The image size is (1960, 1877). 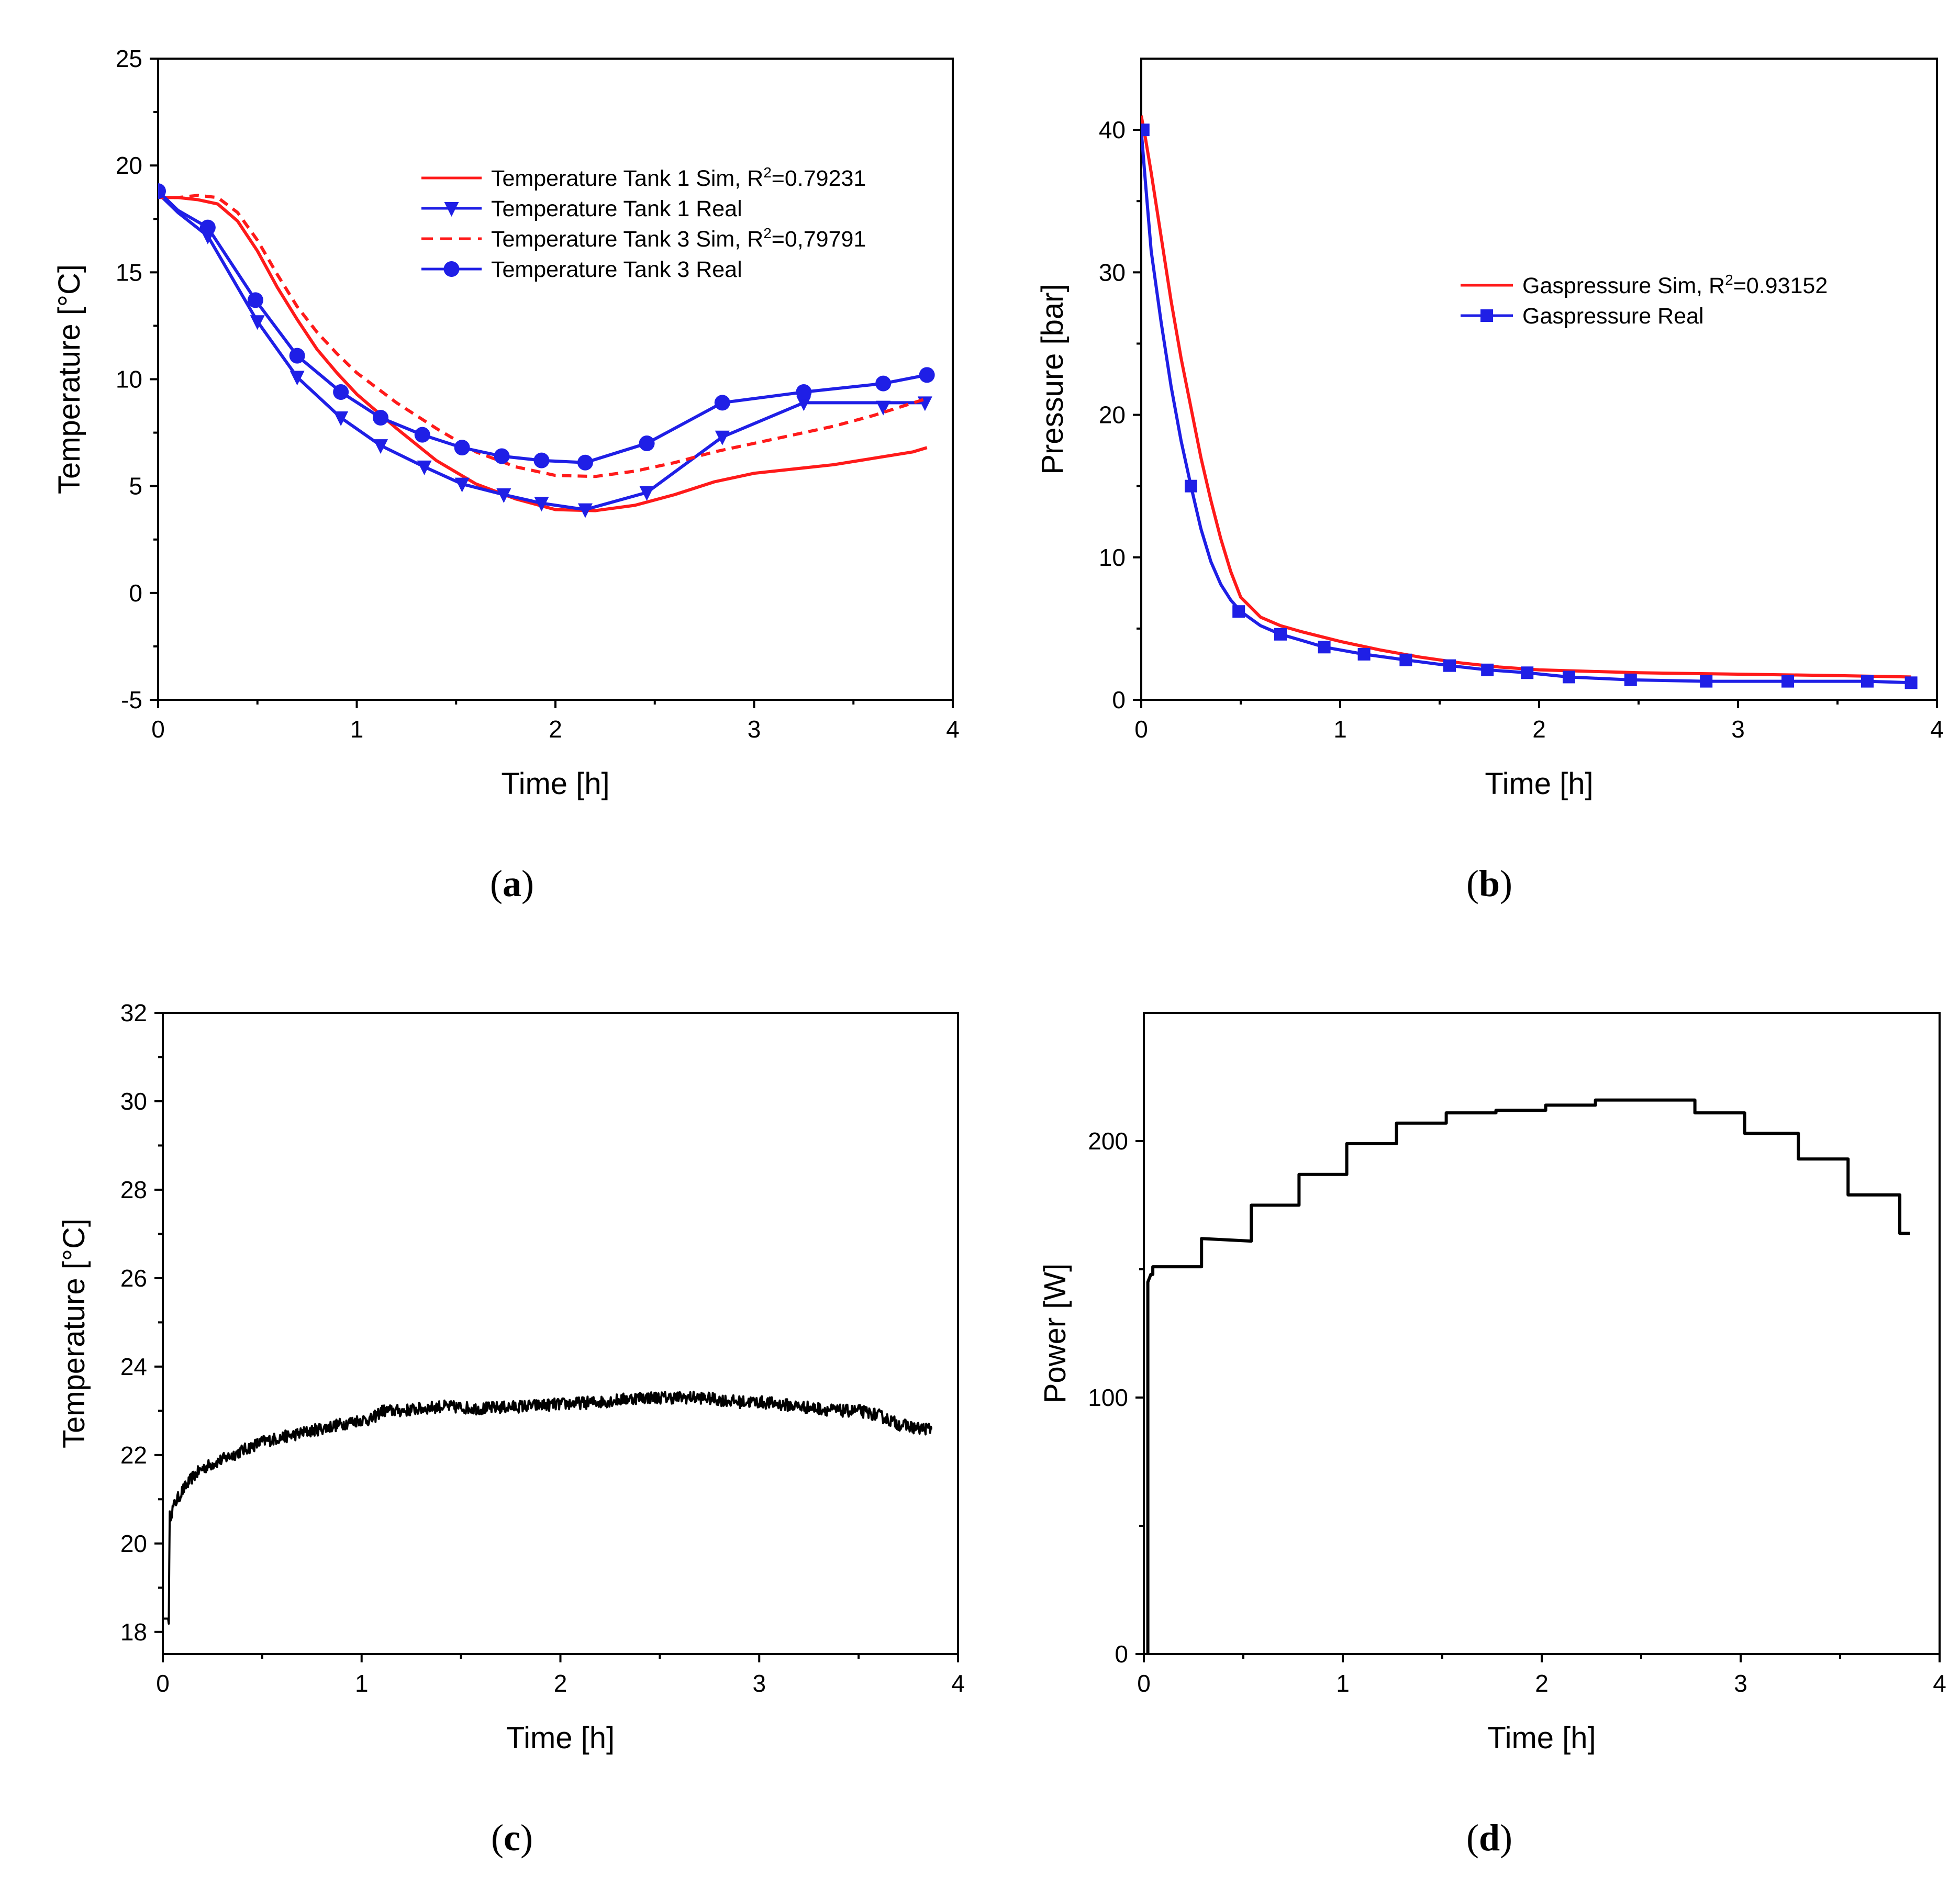 I want to click on legend-entry: Temperature Tank 1 Sim, R2=0.79231, so click(x=678, y=177).